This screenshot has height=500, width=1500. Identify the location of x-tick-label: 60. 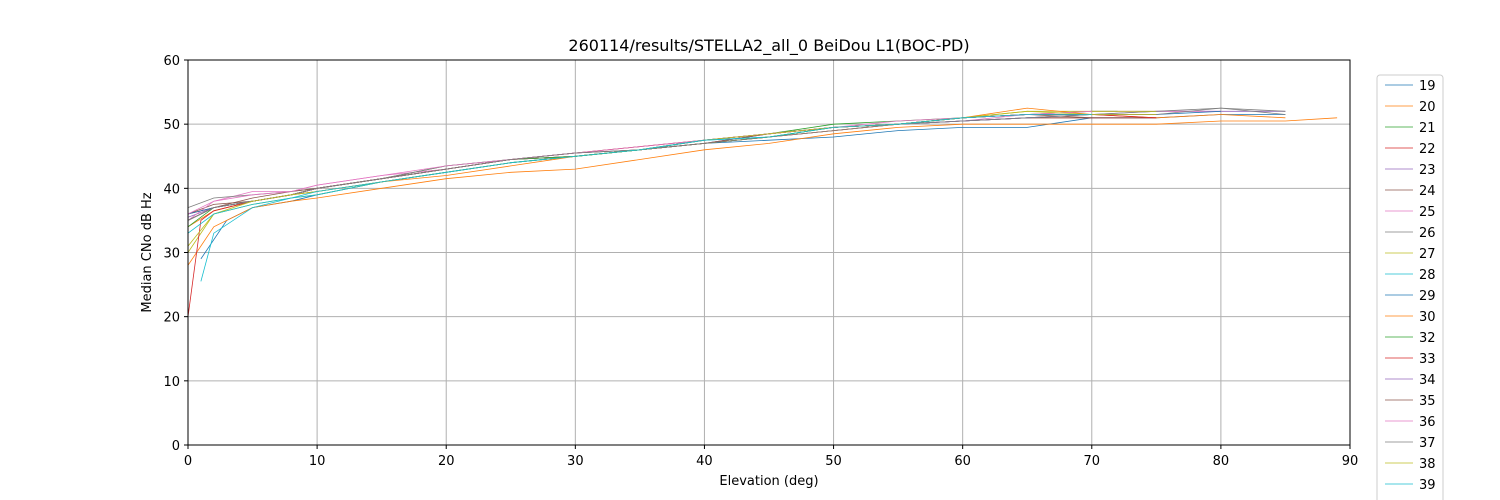
(962, 461).